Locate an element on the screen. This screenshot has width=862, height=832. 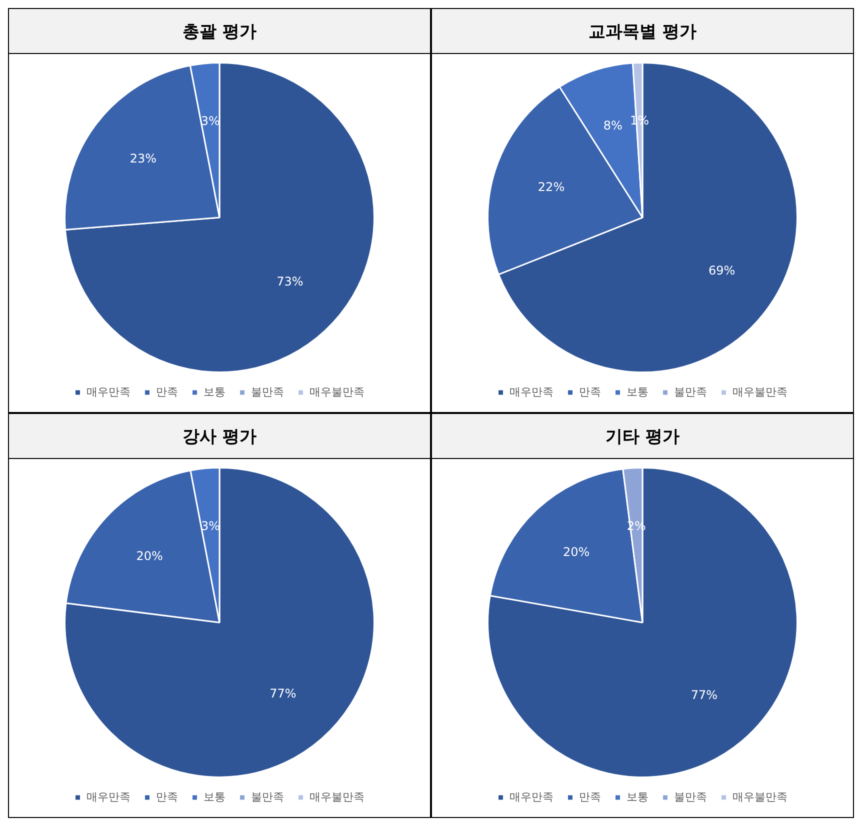
chart-title: 기타 평가 is located at coordinates (642, 436).